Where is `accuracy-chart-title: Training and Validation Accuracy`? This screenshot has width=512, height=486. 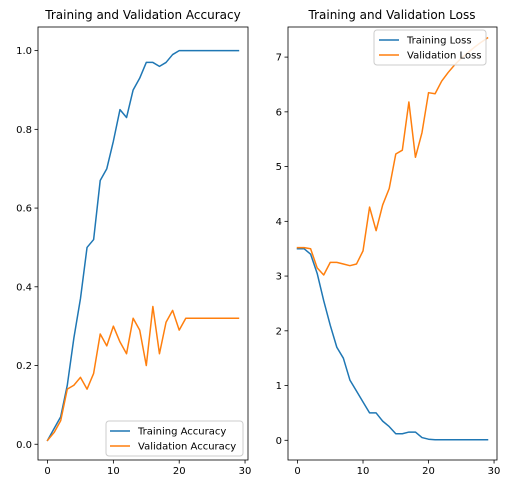
accuracy-chart-title: Training and Validation Accuracy is located at coordinates (142, 15).